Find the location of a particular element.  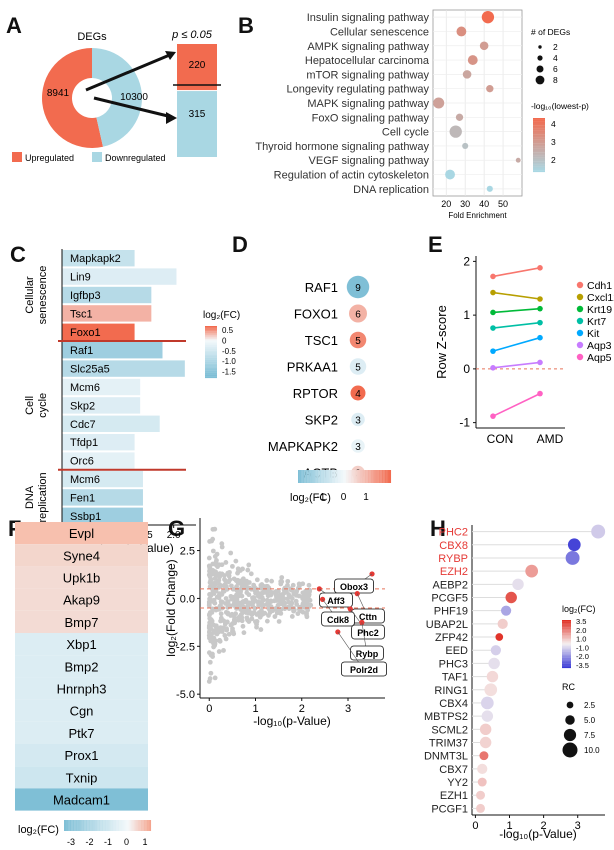

heatmap-label: Upk1b is located at coordinates (82, 578).